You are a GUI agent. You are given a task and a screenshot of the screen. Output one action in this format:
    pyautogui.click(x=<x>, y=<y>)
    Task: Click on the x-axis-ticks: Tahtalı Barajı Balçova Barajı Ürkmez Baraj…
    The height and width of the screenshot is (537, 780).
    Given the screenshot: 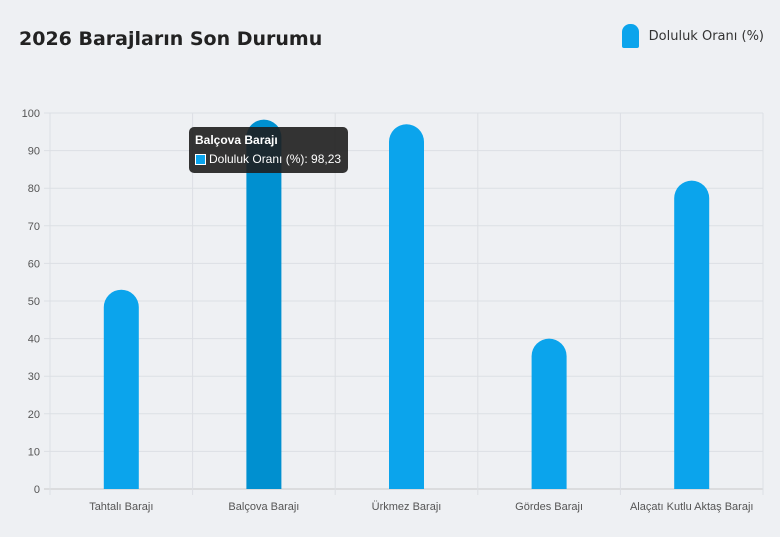 What is the action you would take?
    pyautogui.click(x=421, y=507)
    